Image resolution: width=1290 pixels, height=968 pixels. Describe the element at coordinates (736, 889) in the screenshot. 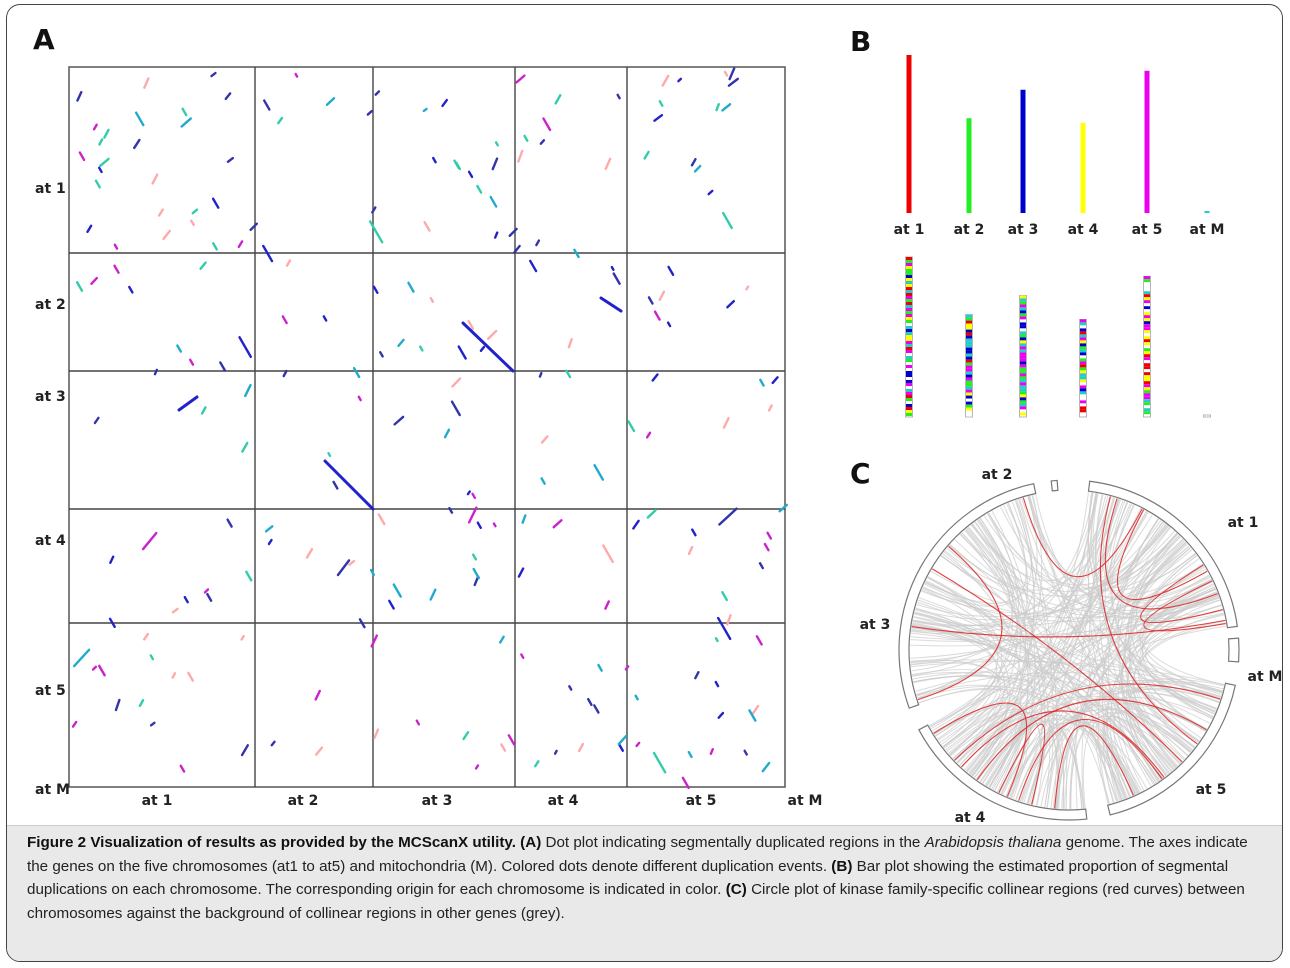

I see `caption-c-label: (C)` at that location.